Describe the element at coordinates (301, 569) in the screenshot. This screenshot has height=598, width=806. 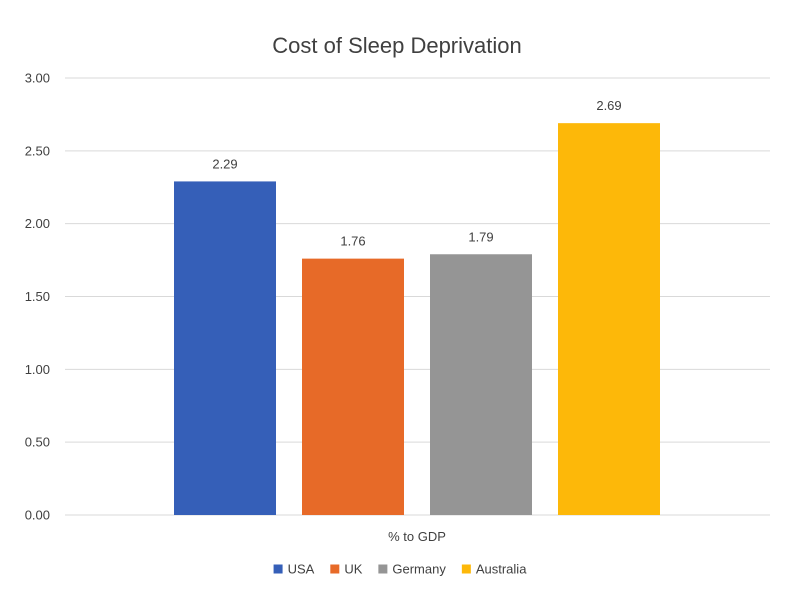
I see `legend-label: USA` at that location.